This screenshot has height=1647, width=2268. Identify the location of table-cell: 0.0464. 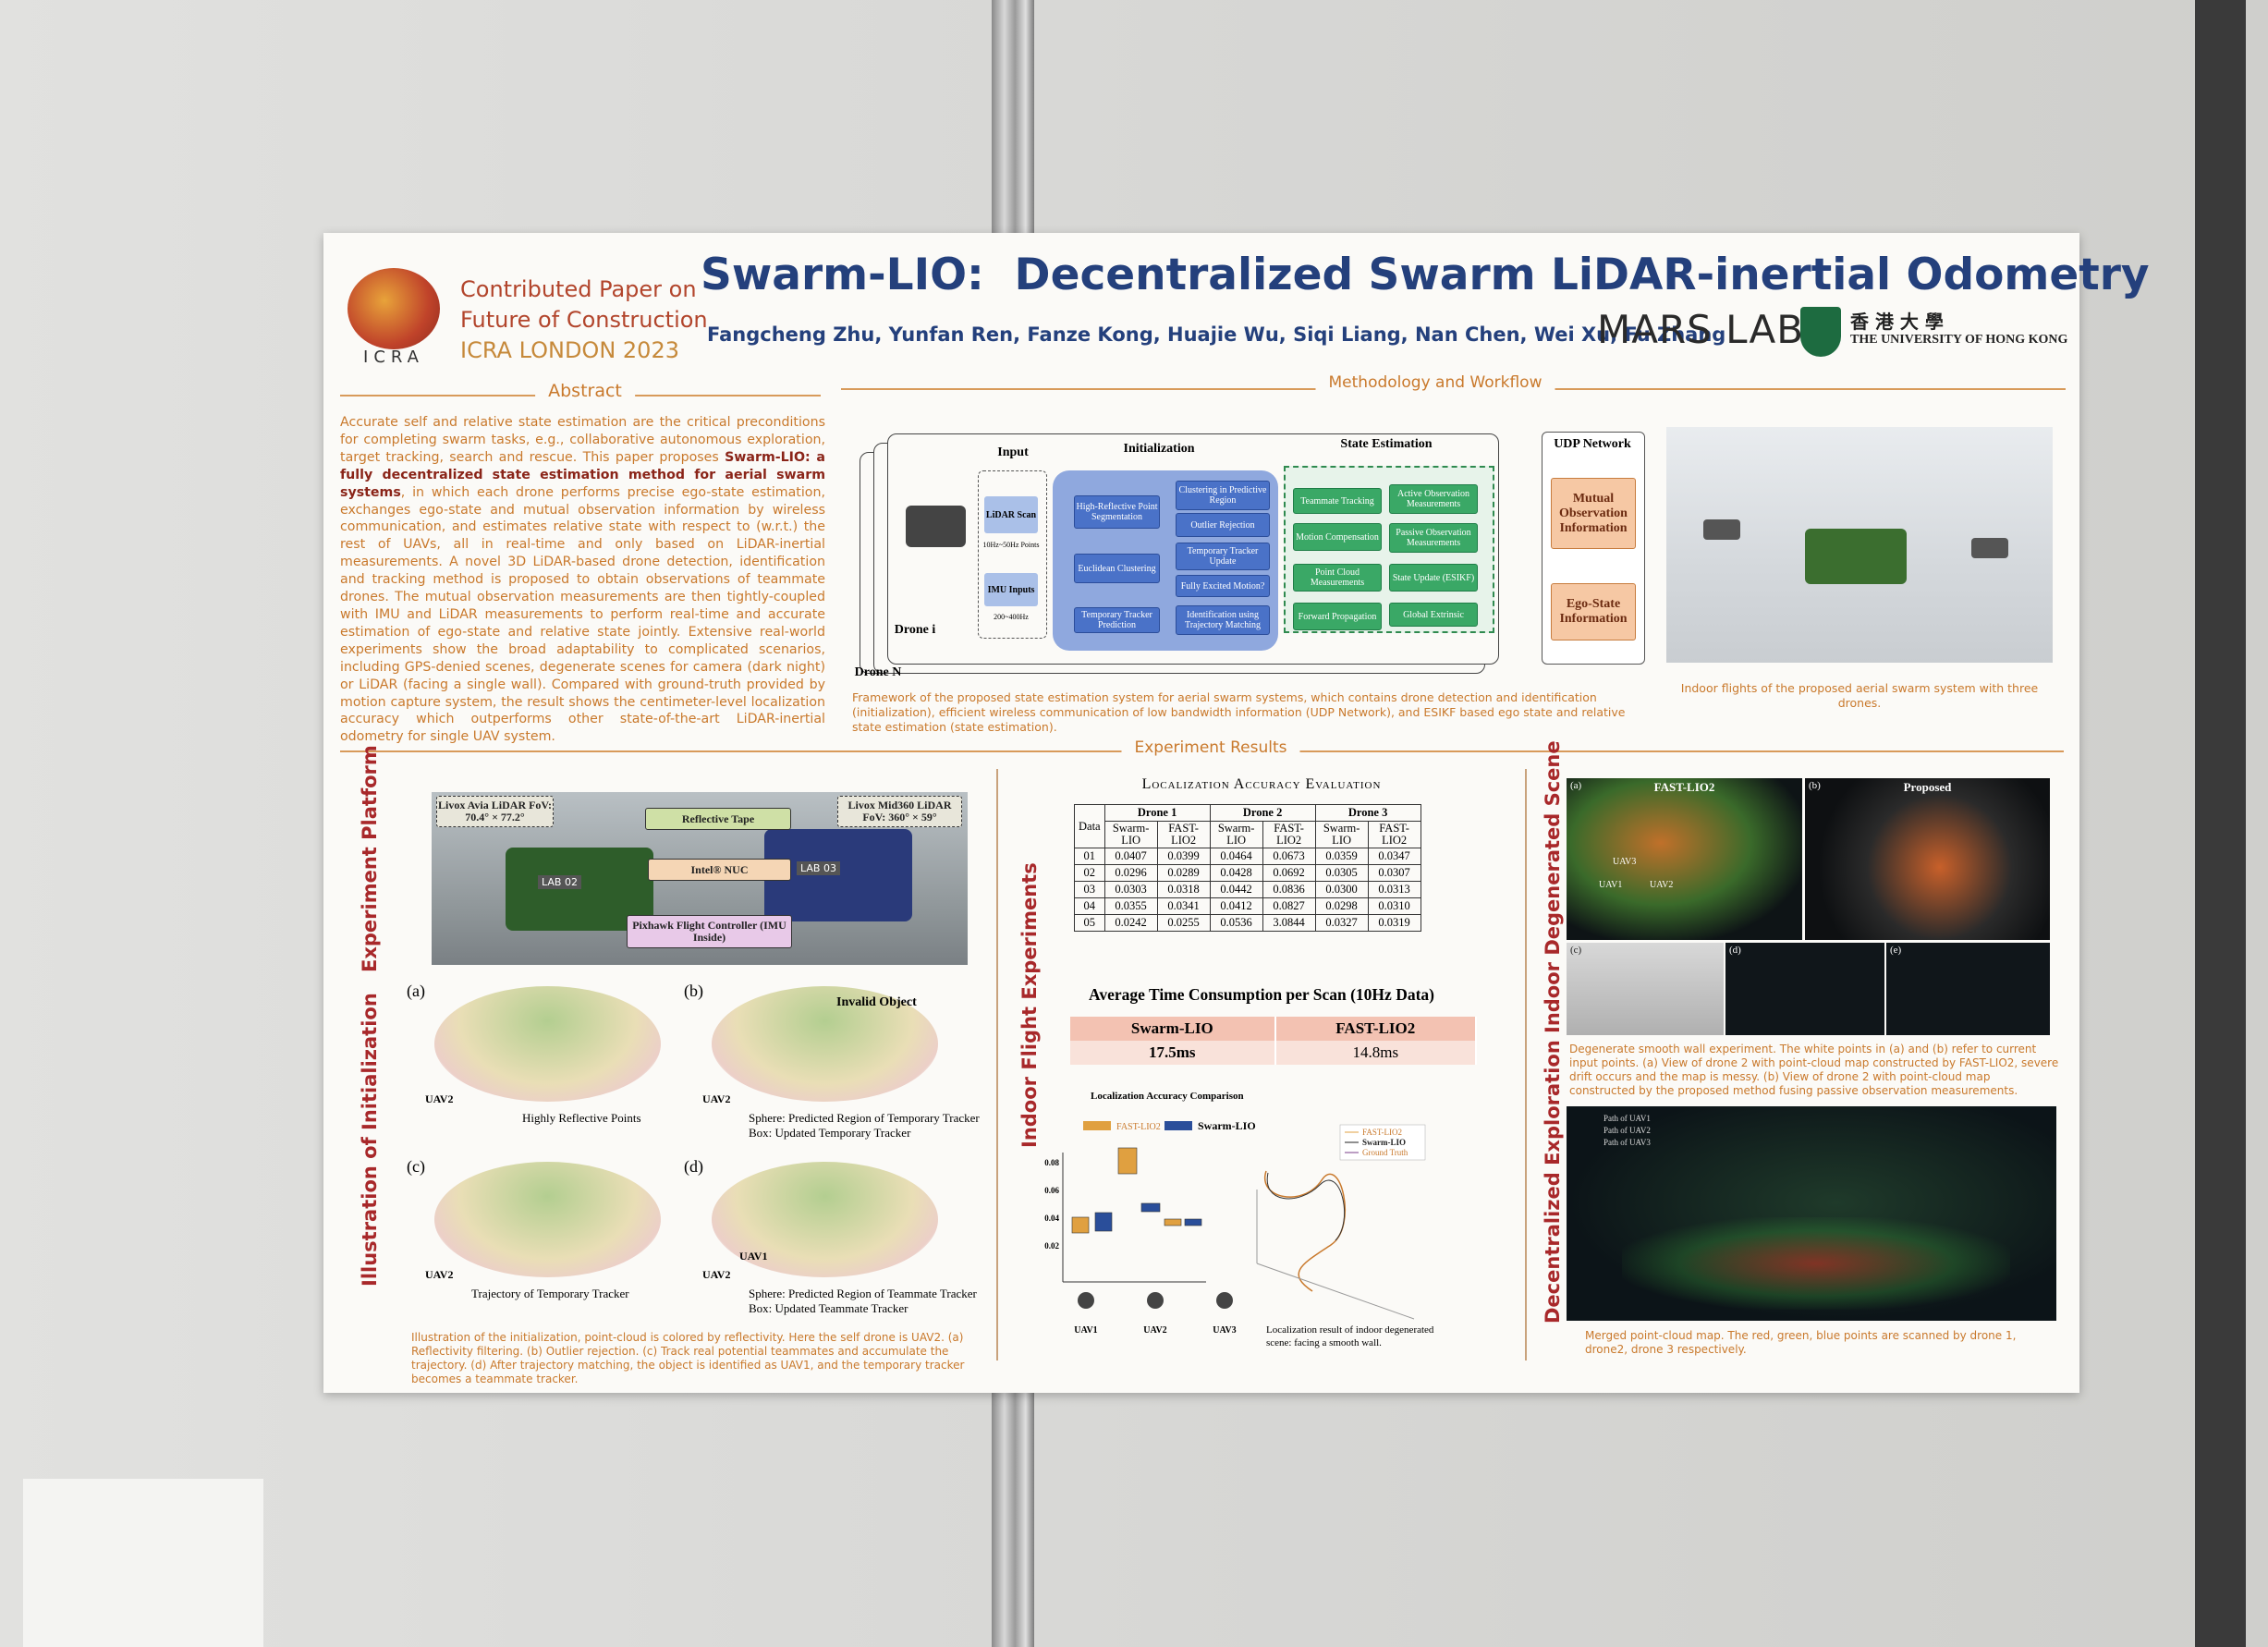
(1236, 856).